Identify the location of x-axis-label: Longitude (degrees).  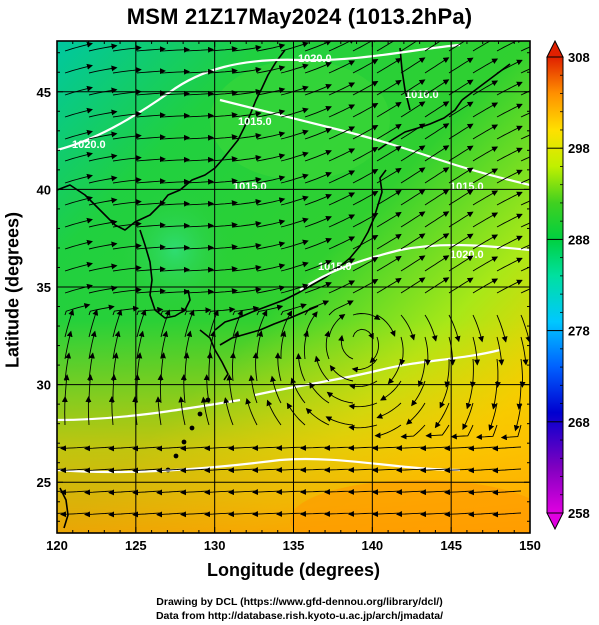
(293, 570).